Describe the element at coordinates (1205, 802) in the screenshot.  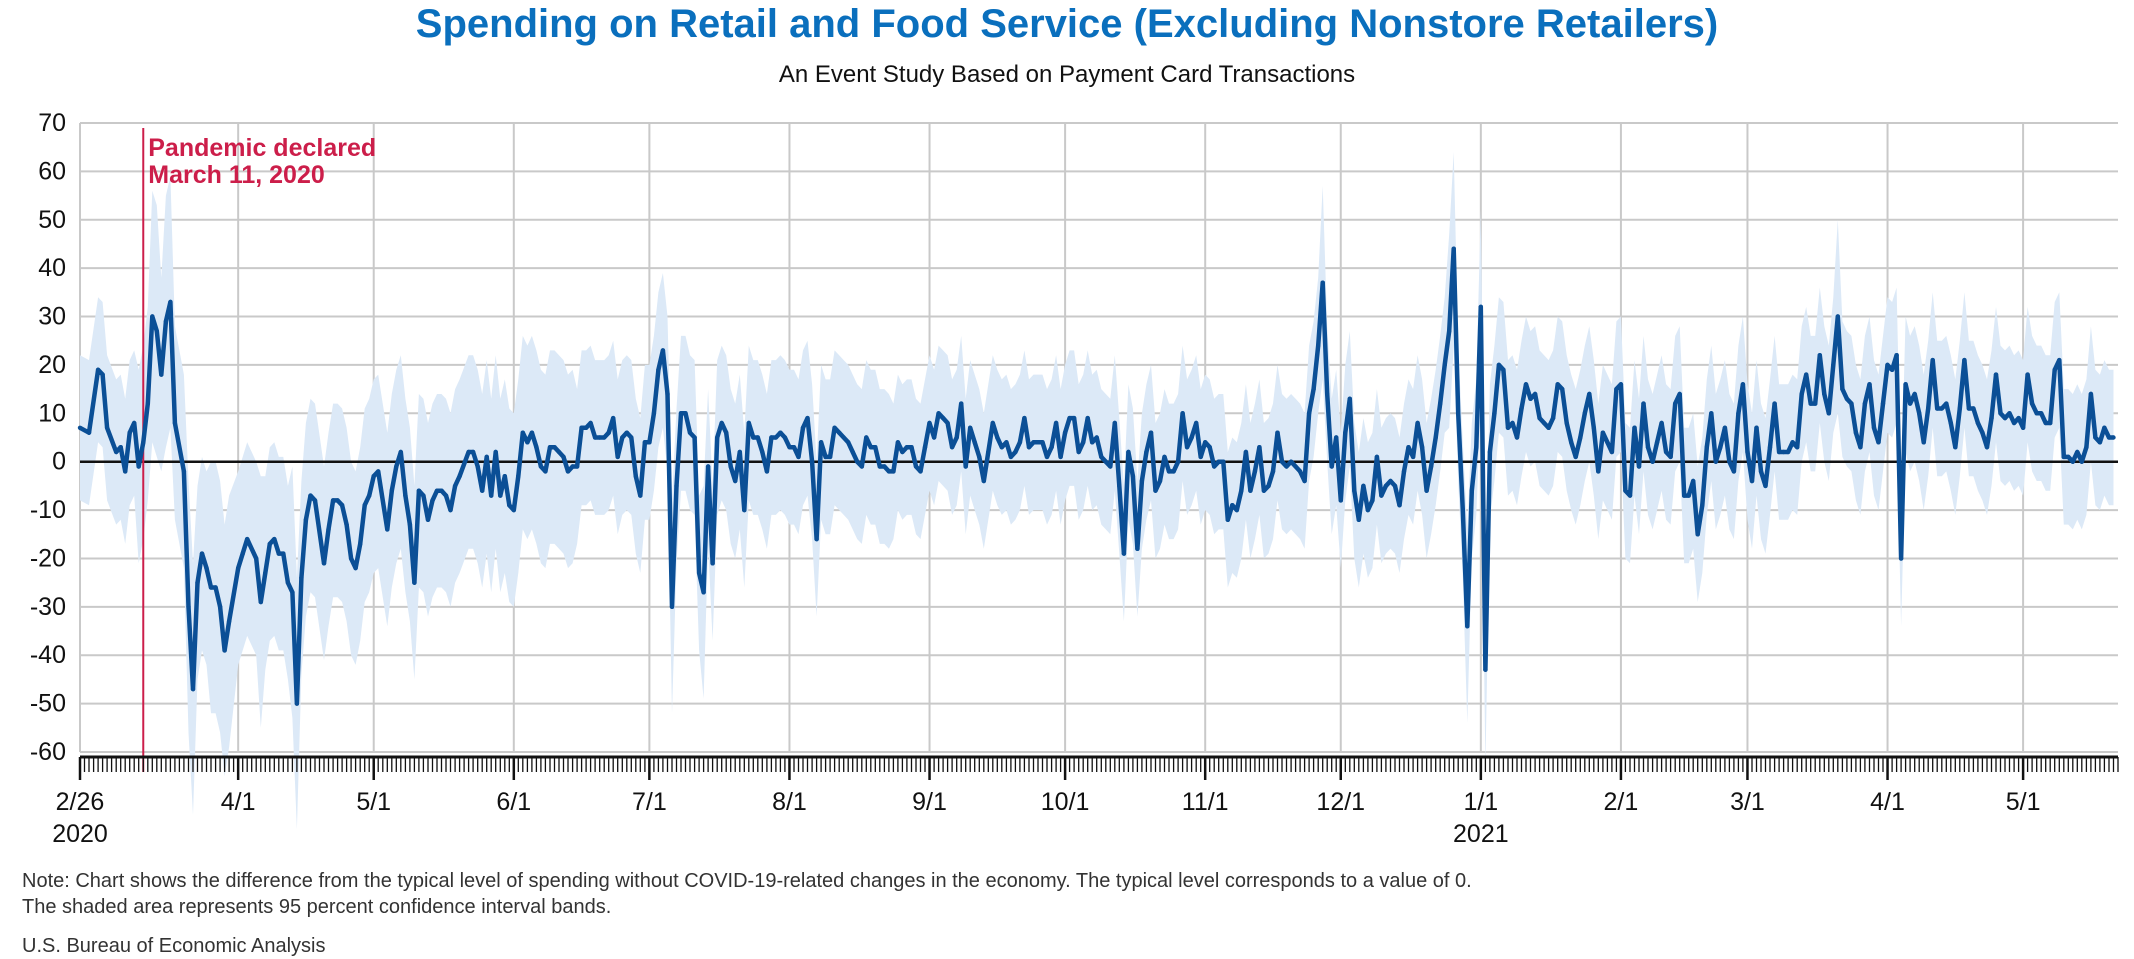
I see `x-tick-label: 11/1` at that location.